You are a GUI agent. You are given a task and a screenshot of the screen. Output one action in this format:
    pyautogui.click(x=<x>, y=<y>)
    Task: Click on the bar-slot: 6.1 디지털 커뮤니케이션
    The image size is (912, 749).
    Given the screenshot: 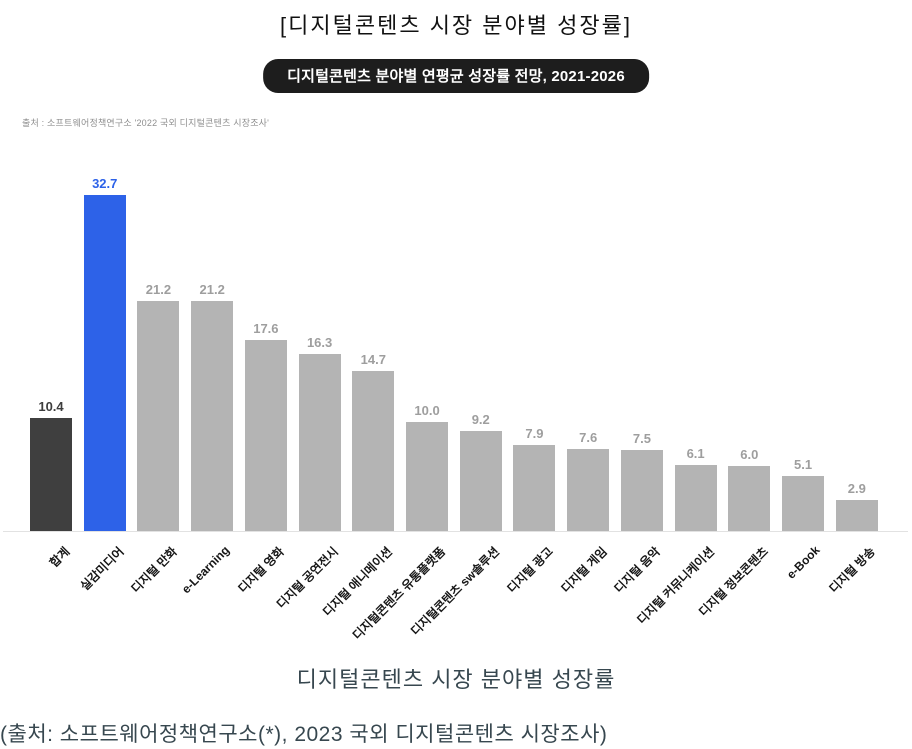 What is the action you would take?
    pyautogui.click(x=675, y=401)
    